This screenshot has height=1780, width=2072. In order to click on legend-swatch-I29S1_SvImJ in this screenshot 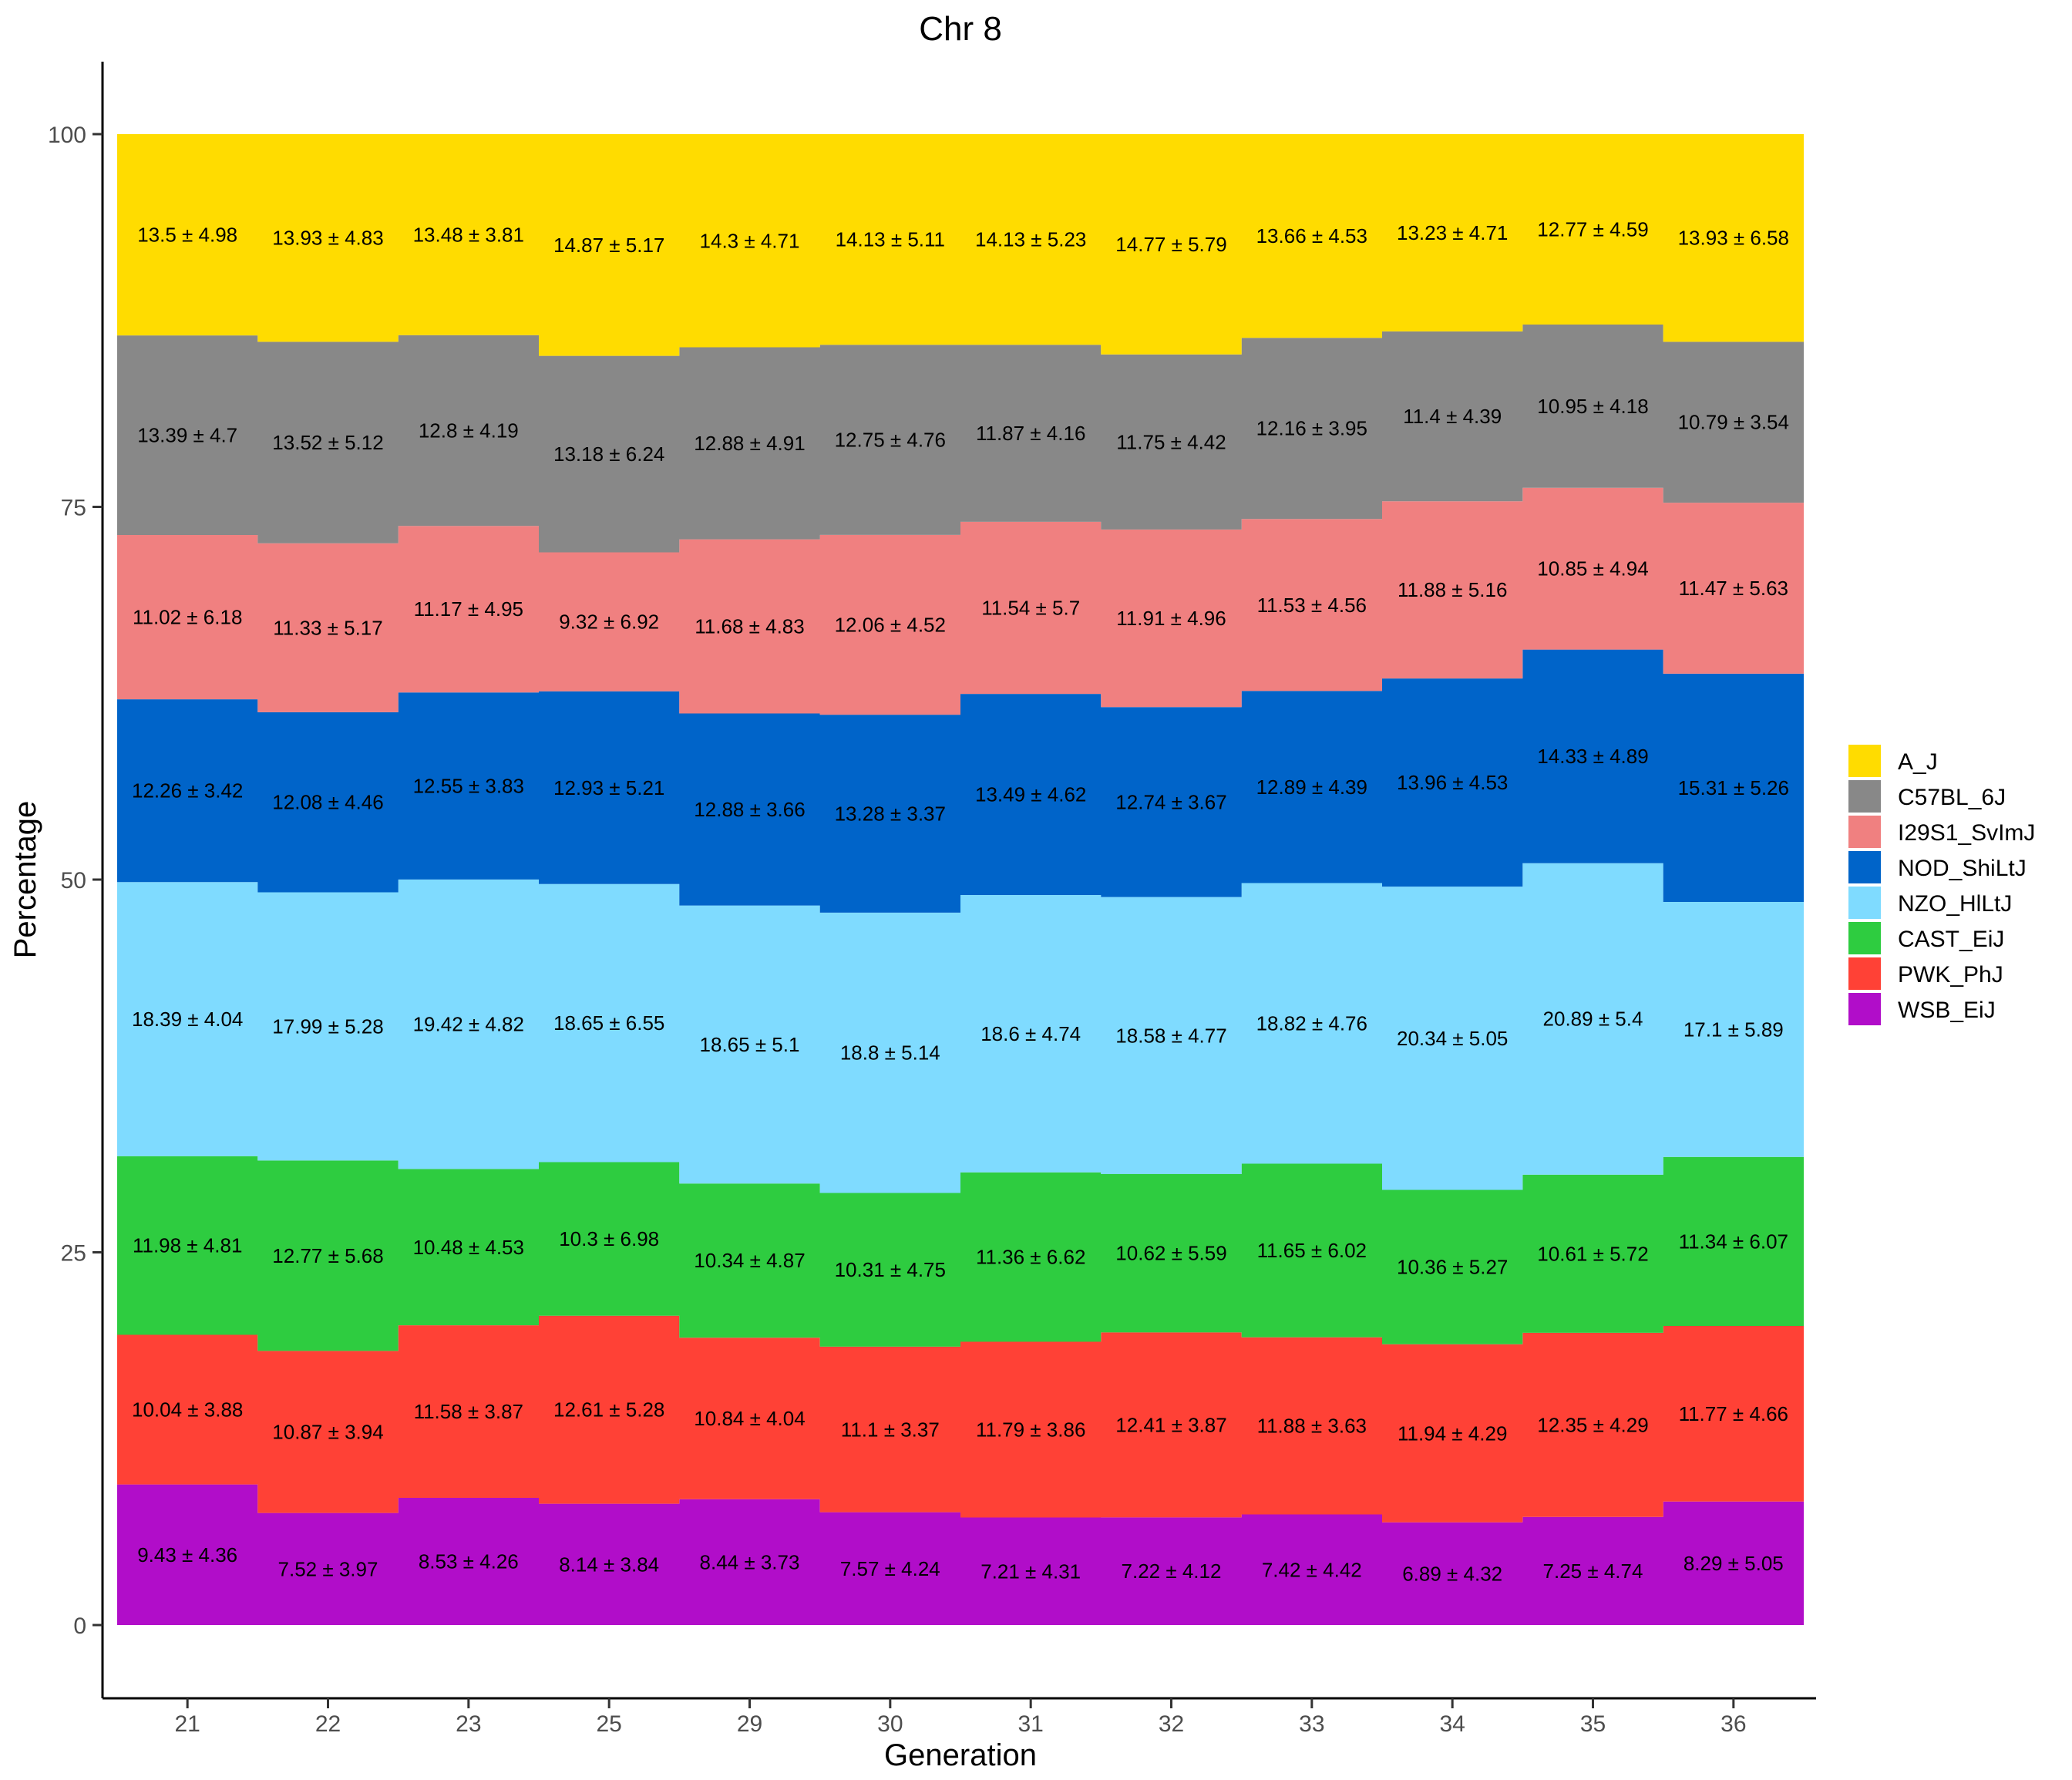, I will do `click(1864, 832)`.